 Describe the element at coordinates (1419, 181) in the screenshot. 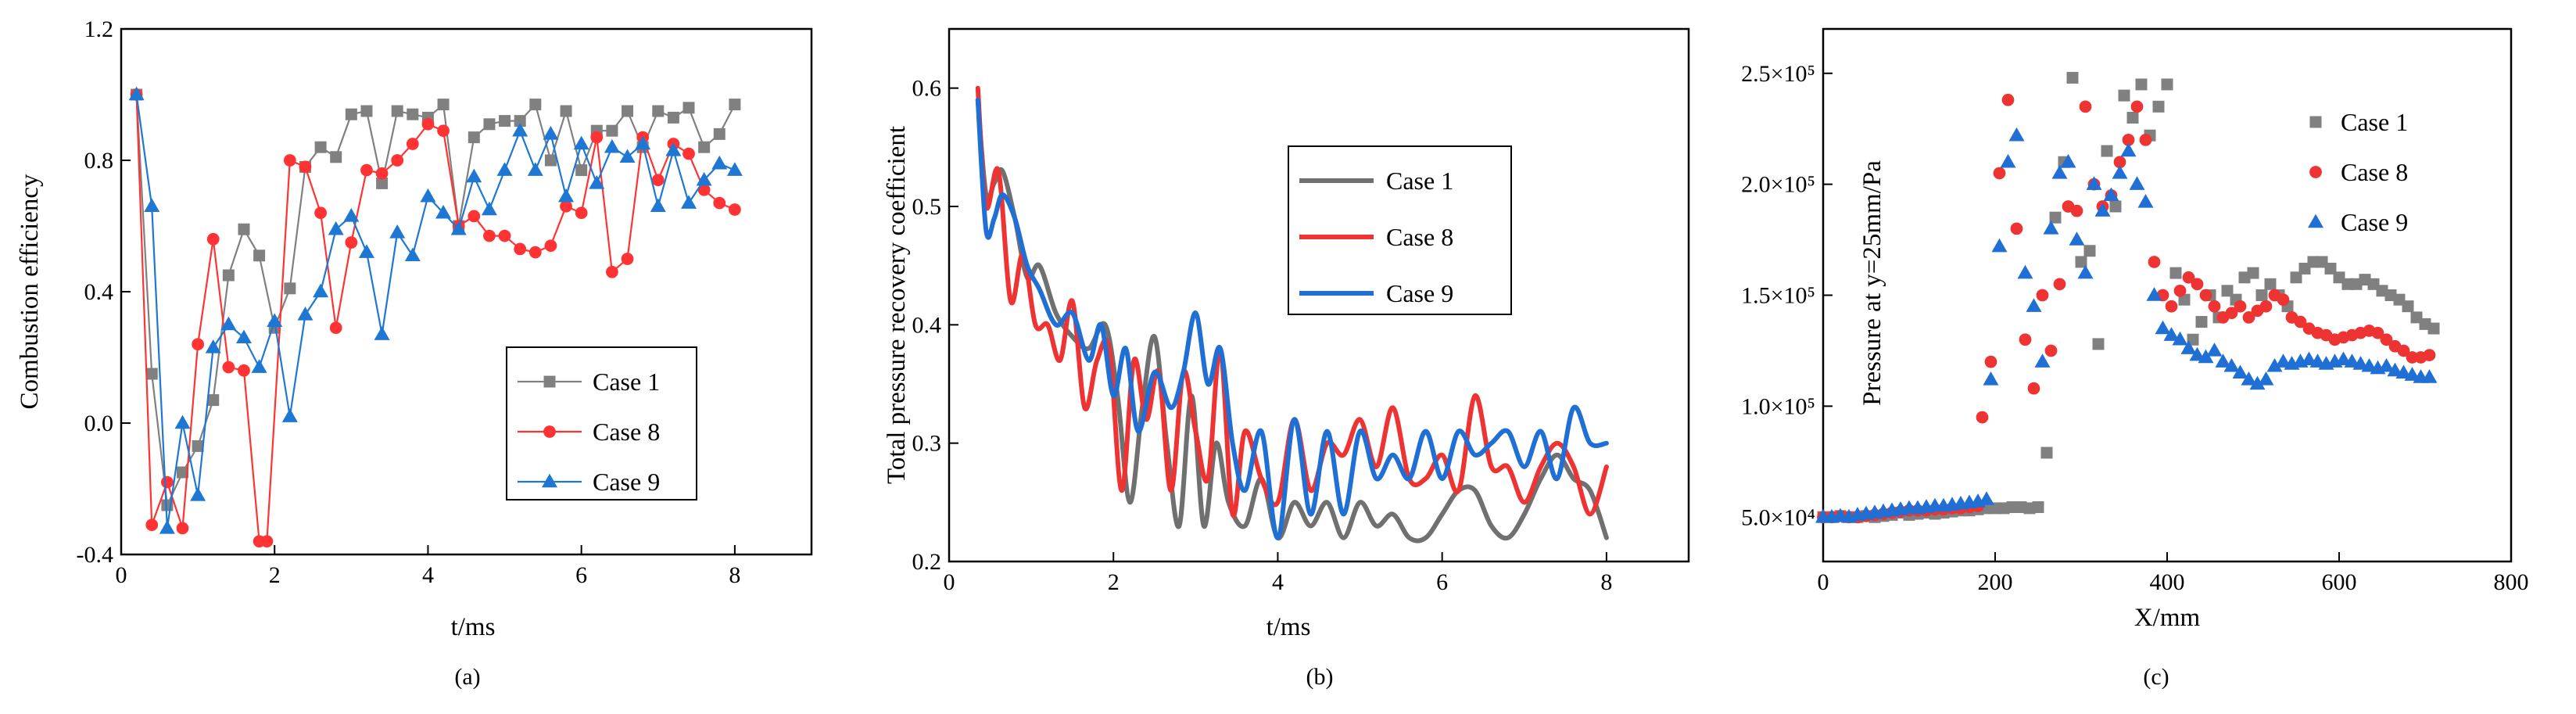

I see `legend-label: Case 1` at that location.